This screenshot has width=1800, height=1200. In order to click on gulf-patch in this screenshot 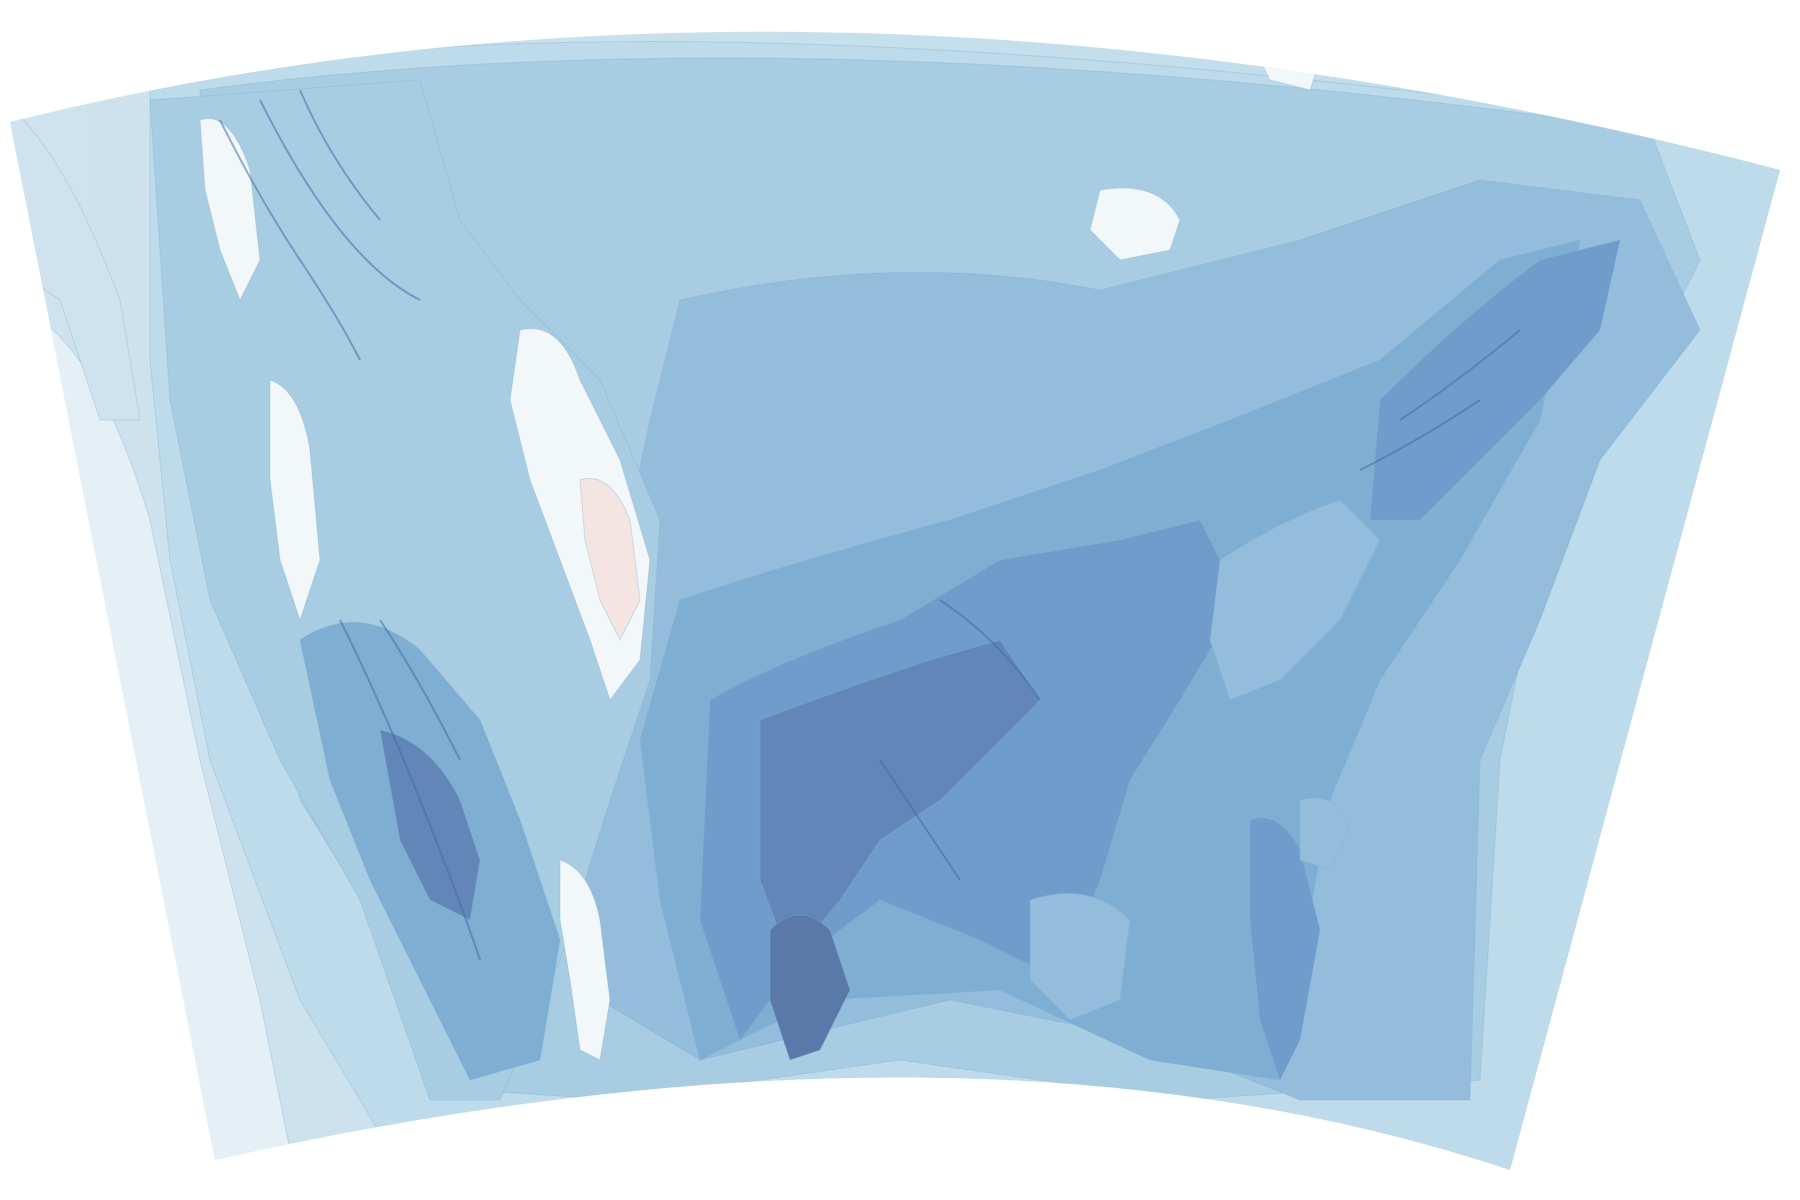, I will do `click(1080, 956)`.